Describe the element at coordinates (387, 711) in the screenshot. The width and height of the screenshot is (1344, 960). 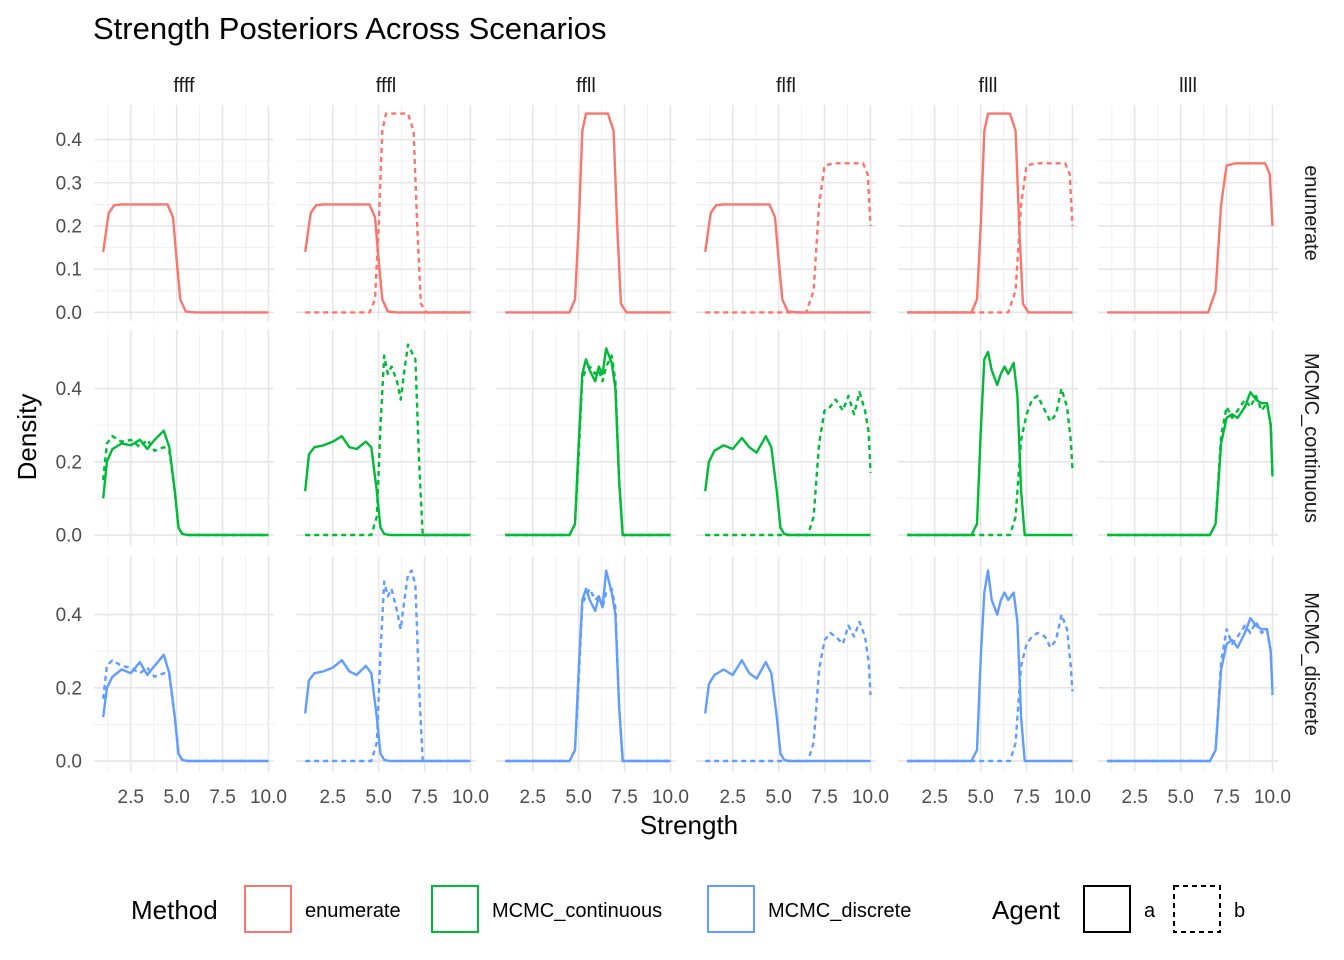
I see `density-line-MCMC_discrete-fffl-agent-a` at that location.